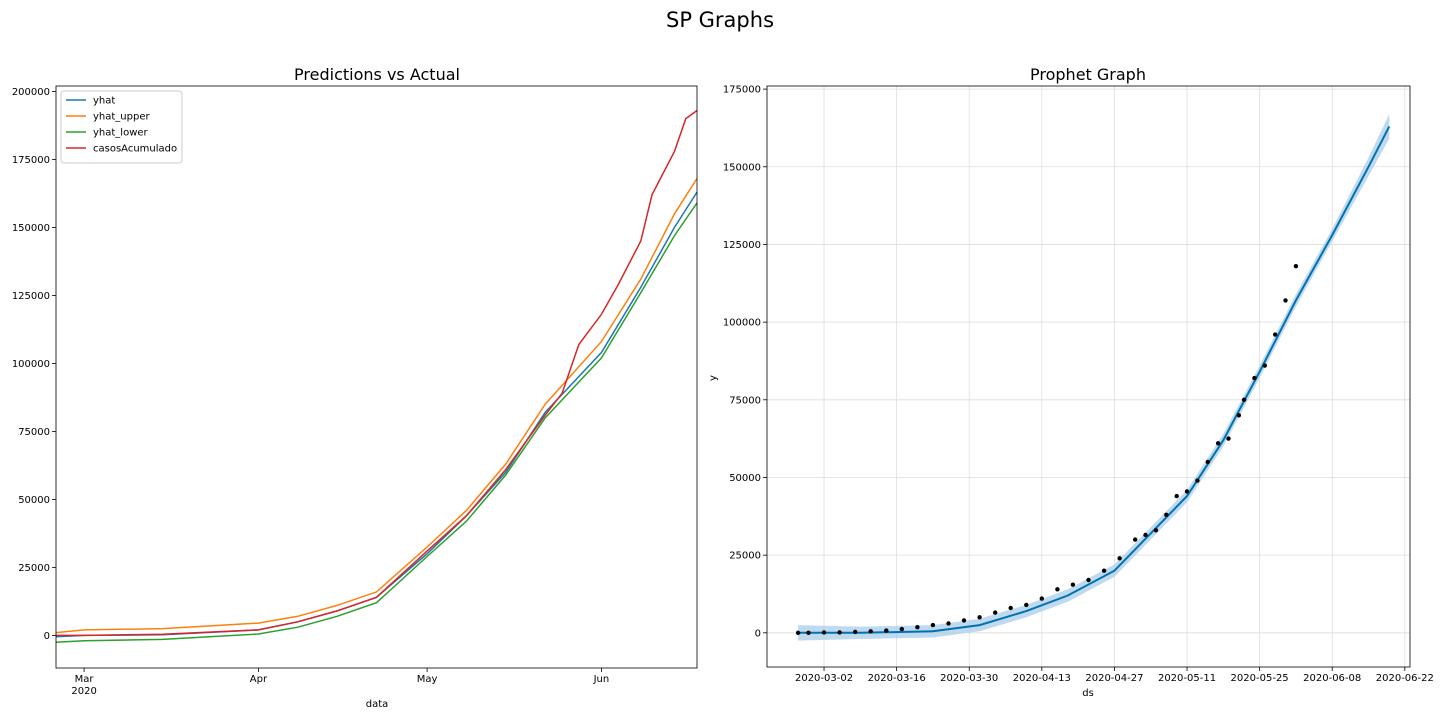 The image size is (1440, 720). What do you see at coordinates (720, 20) in the screenshot?
I see `figure-title: SP Graphs` at bounding box center [720, 20].